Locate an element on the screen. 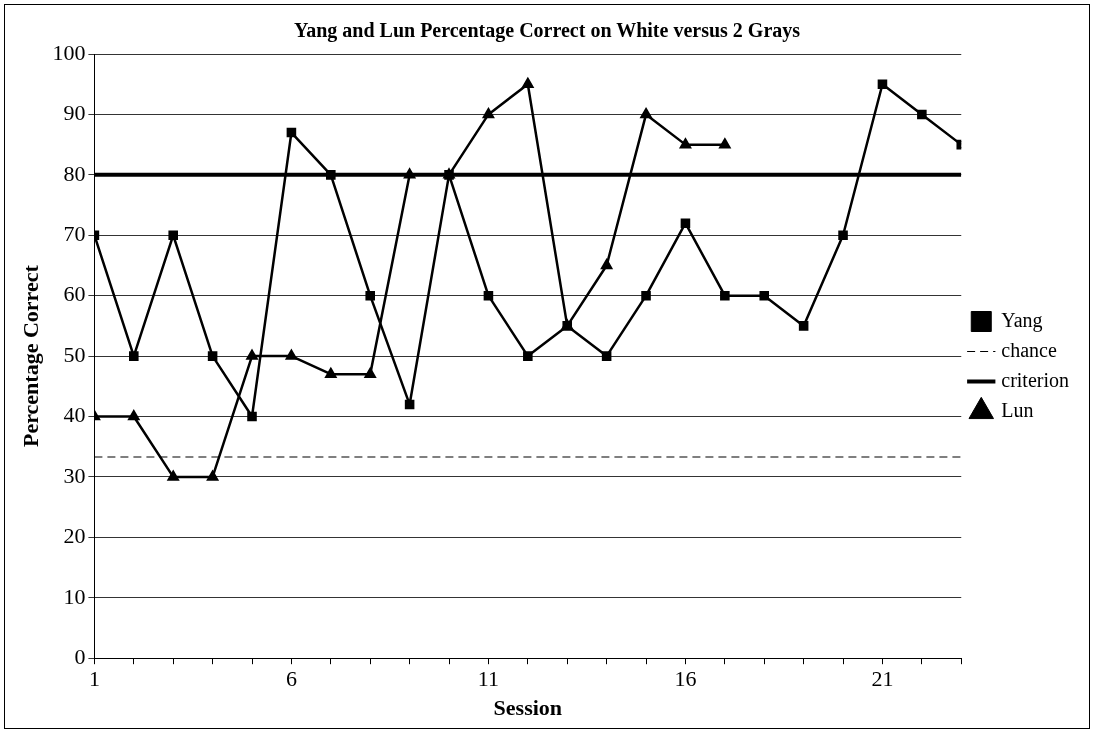 The width and height of the screenshot is (1094, 733). y-tick-label: 90 is located at coordinates (74, 113).